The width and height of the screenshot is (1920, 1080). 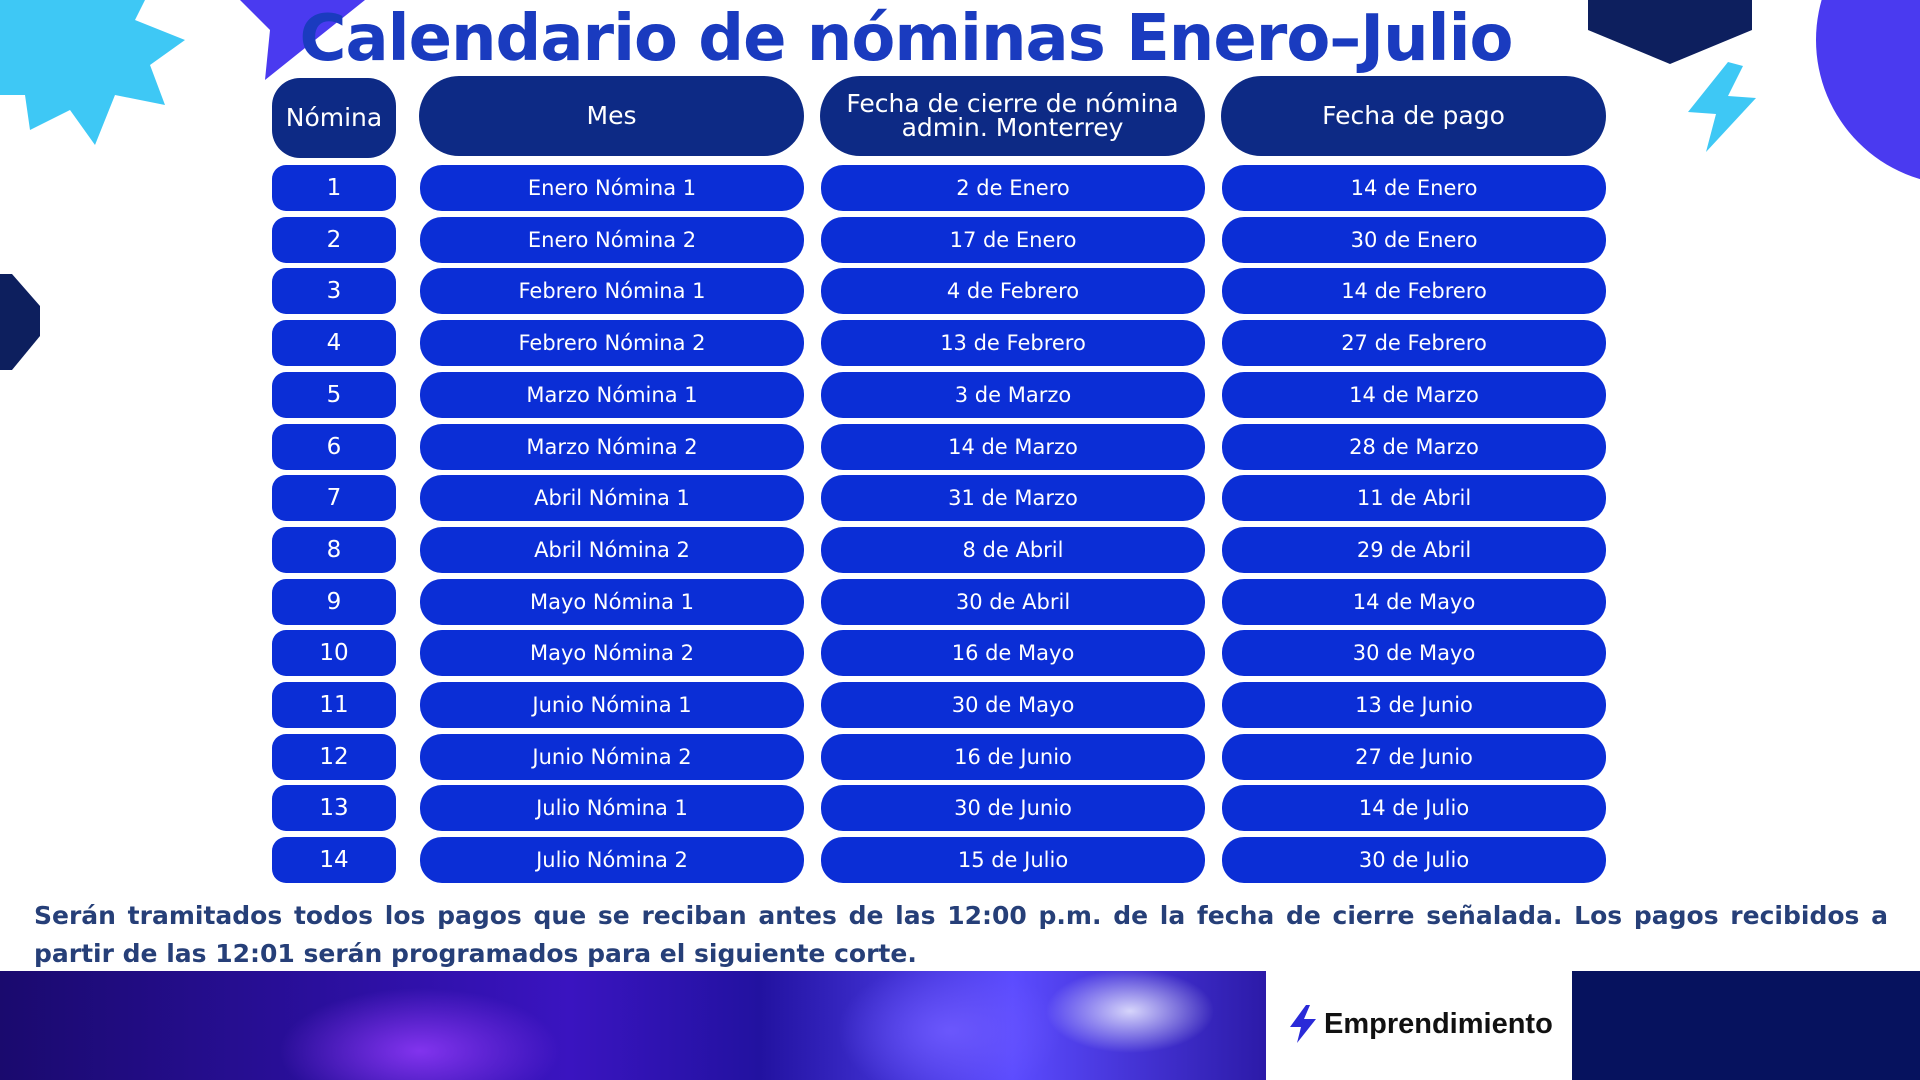 What do you see at coordinates (906, 39) in the screenshot?
I see `page-title: Calendario de nóminas Enero–Julio` at bounding box center [906, 39].